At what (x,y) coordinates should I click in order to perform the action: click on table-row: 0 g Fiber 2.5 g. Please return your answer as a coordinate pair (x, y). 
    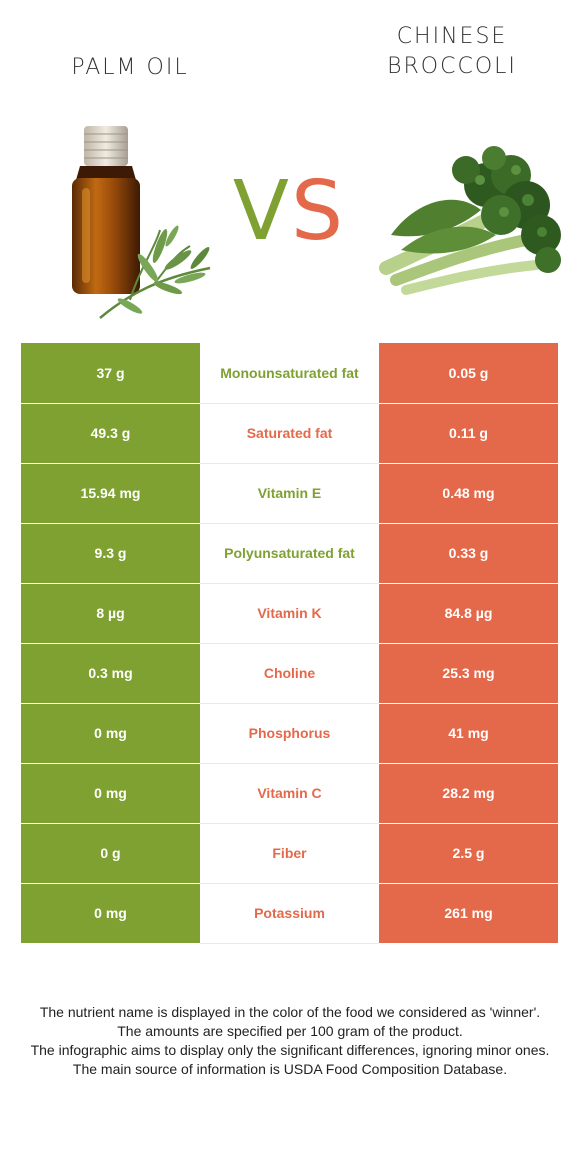
    Looking at the image, I should click on (289, 853).